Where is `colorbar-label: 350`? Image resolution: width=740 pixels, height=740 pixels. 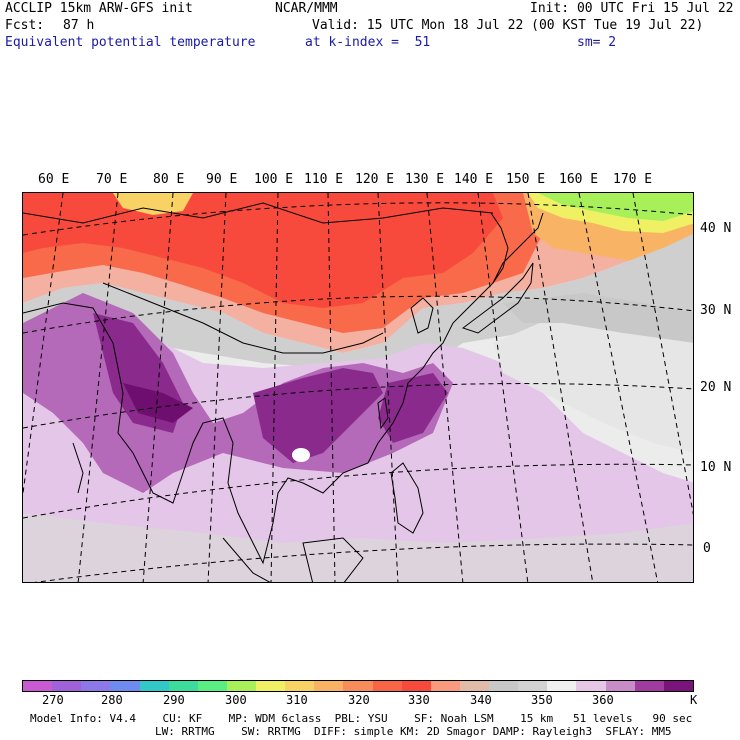
colorbar-label: 350 is located at coordinates (542, 700).